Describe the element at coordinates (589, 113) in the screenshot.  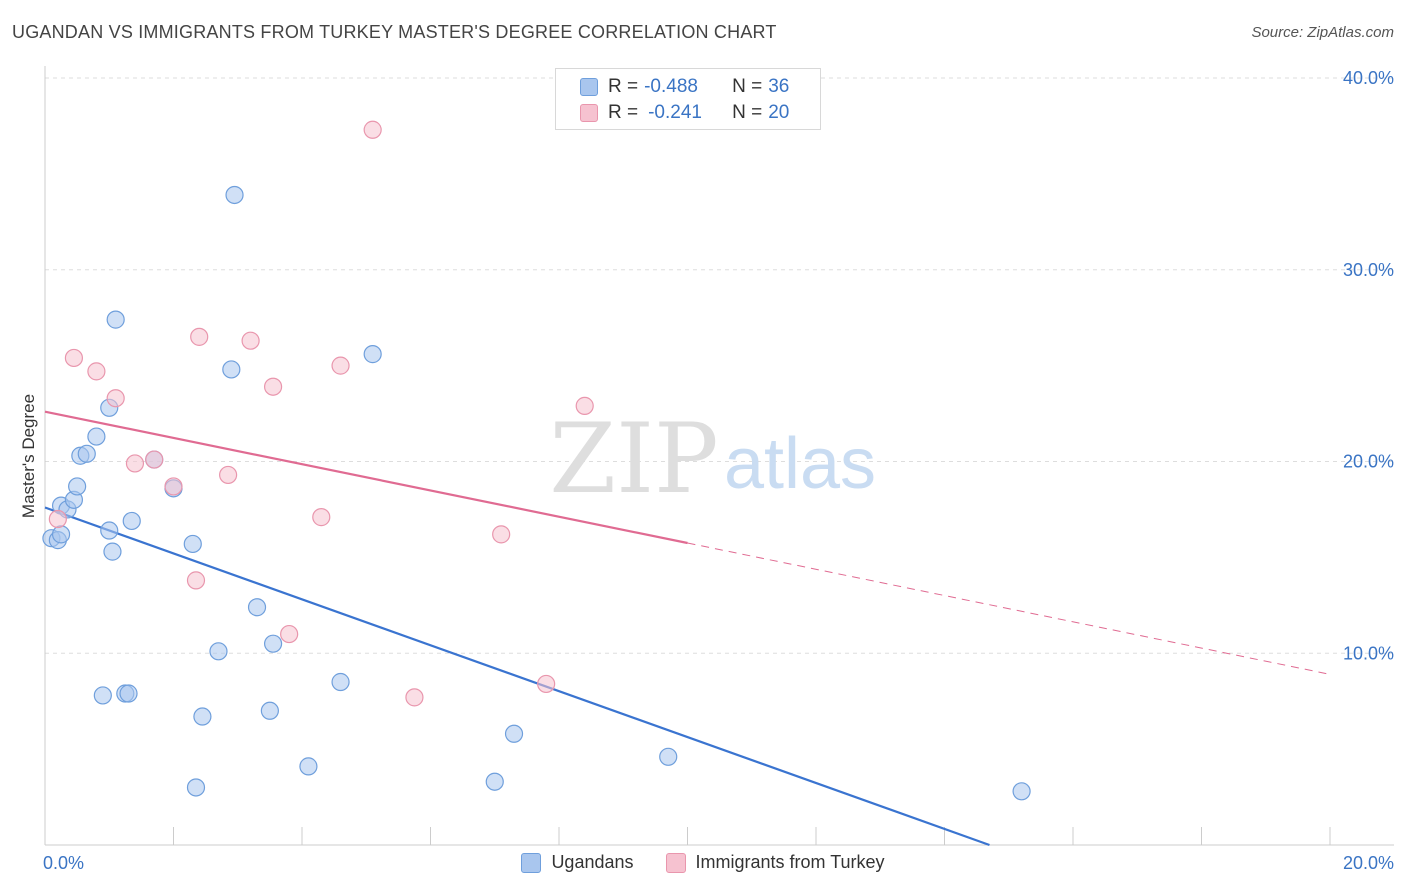
I see `stats-swatch-turkey` at that location.